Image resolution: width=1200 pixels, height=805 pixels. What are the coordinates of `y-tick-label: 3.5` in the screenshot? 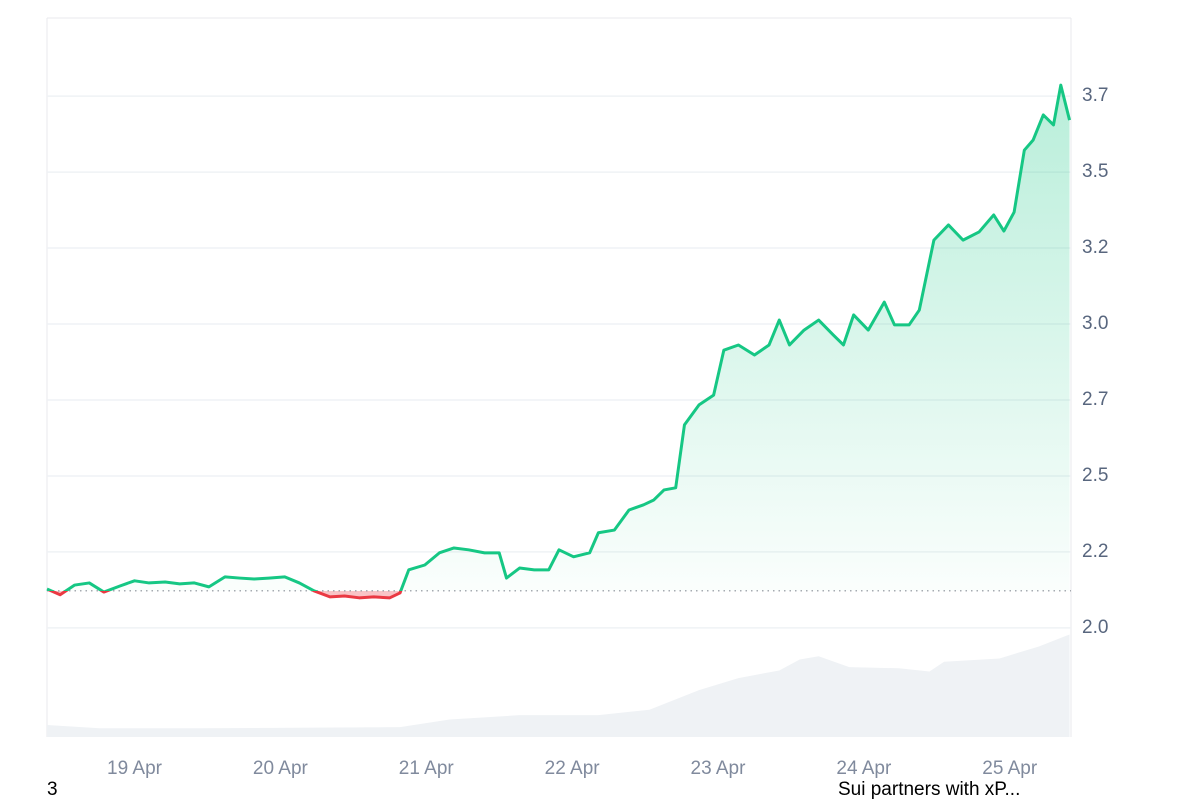 It's located at (1095, 171).